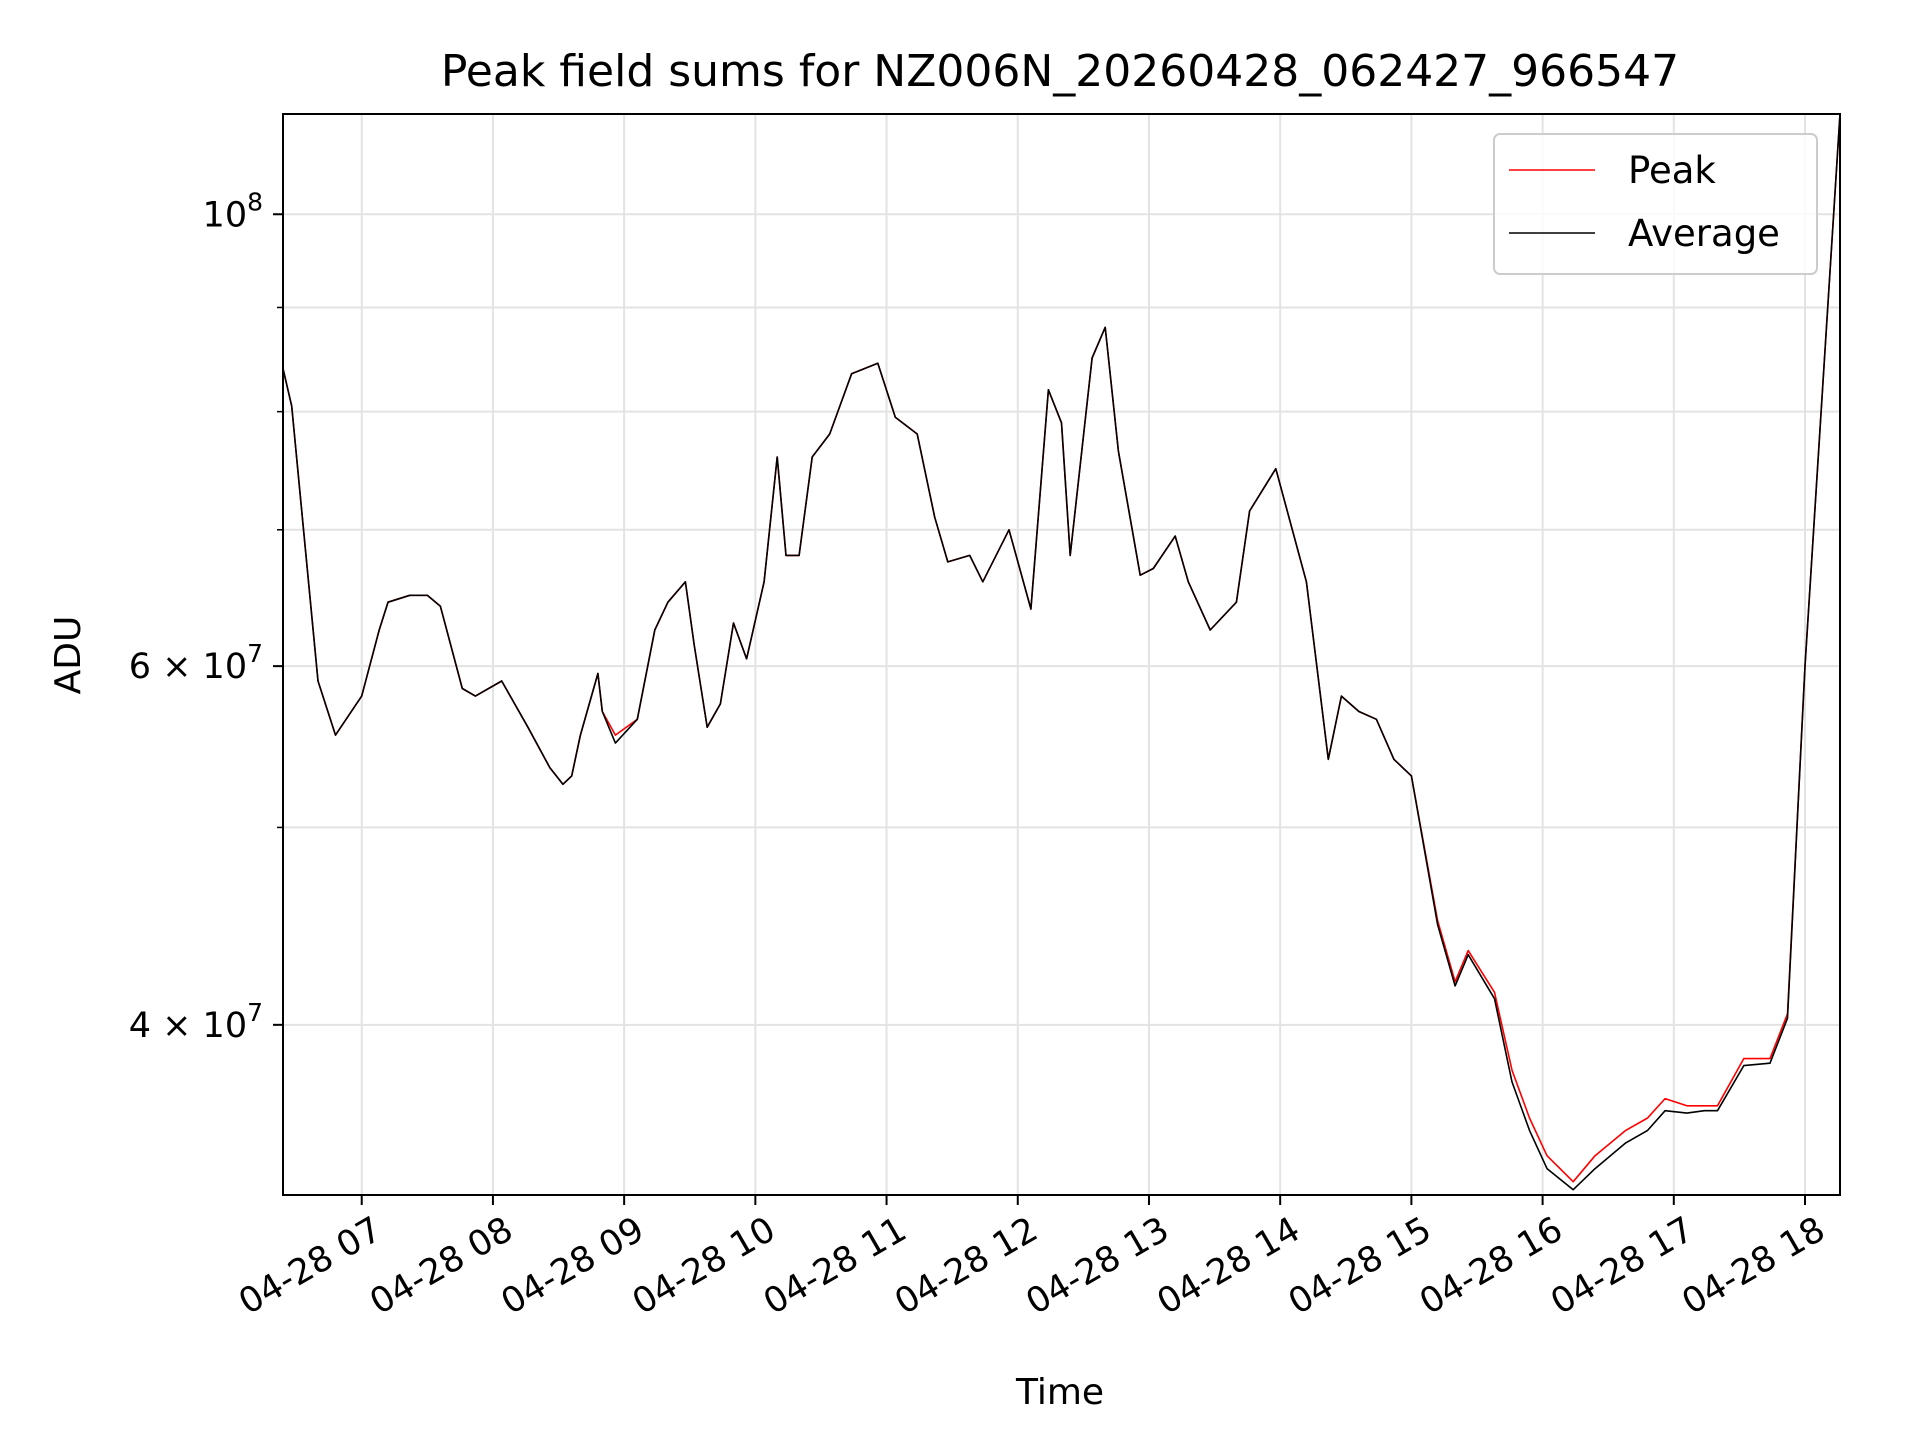 This screenshot has width=1920, height=1440. What do you see at coordinates (1059, 1392) in the screenshot?
I see `x-axis-label: Time` at bounding box center [1059, 1392].